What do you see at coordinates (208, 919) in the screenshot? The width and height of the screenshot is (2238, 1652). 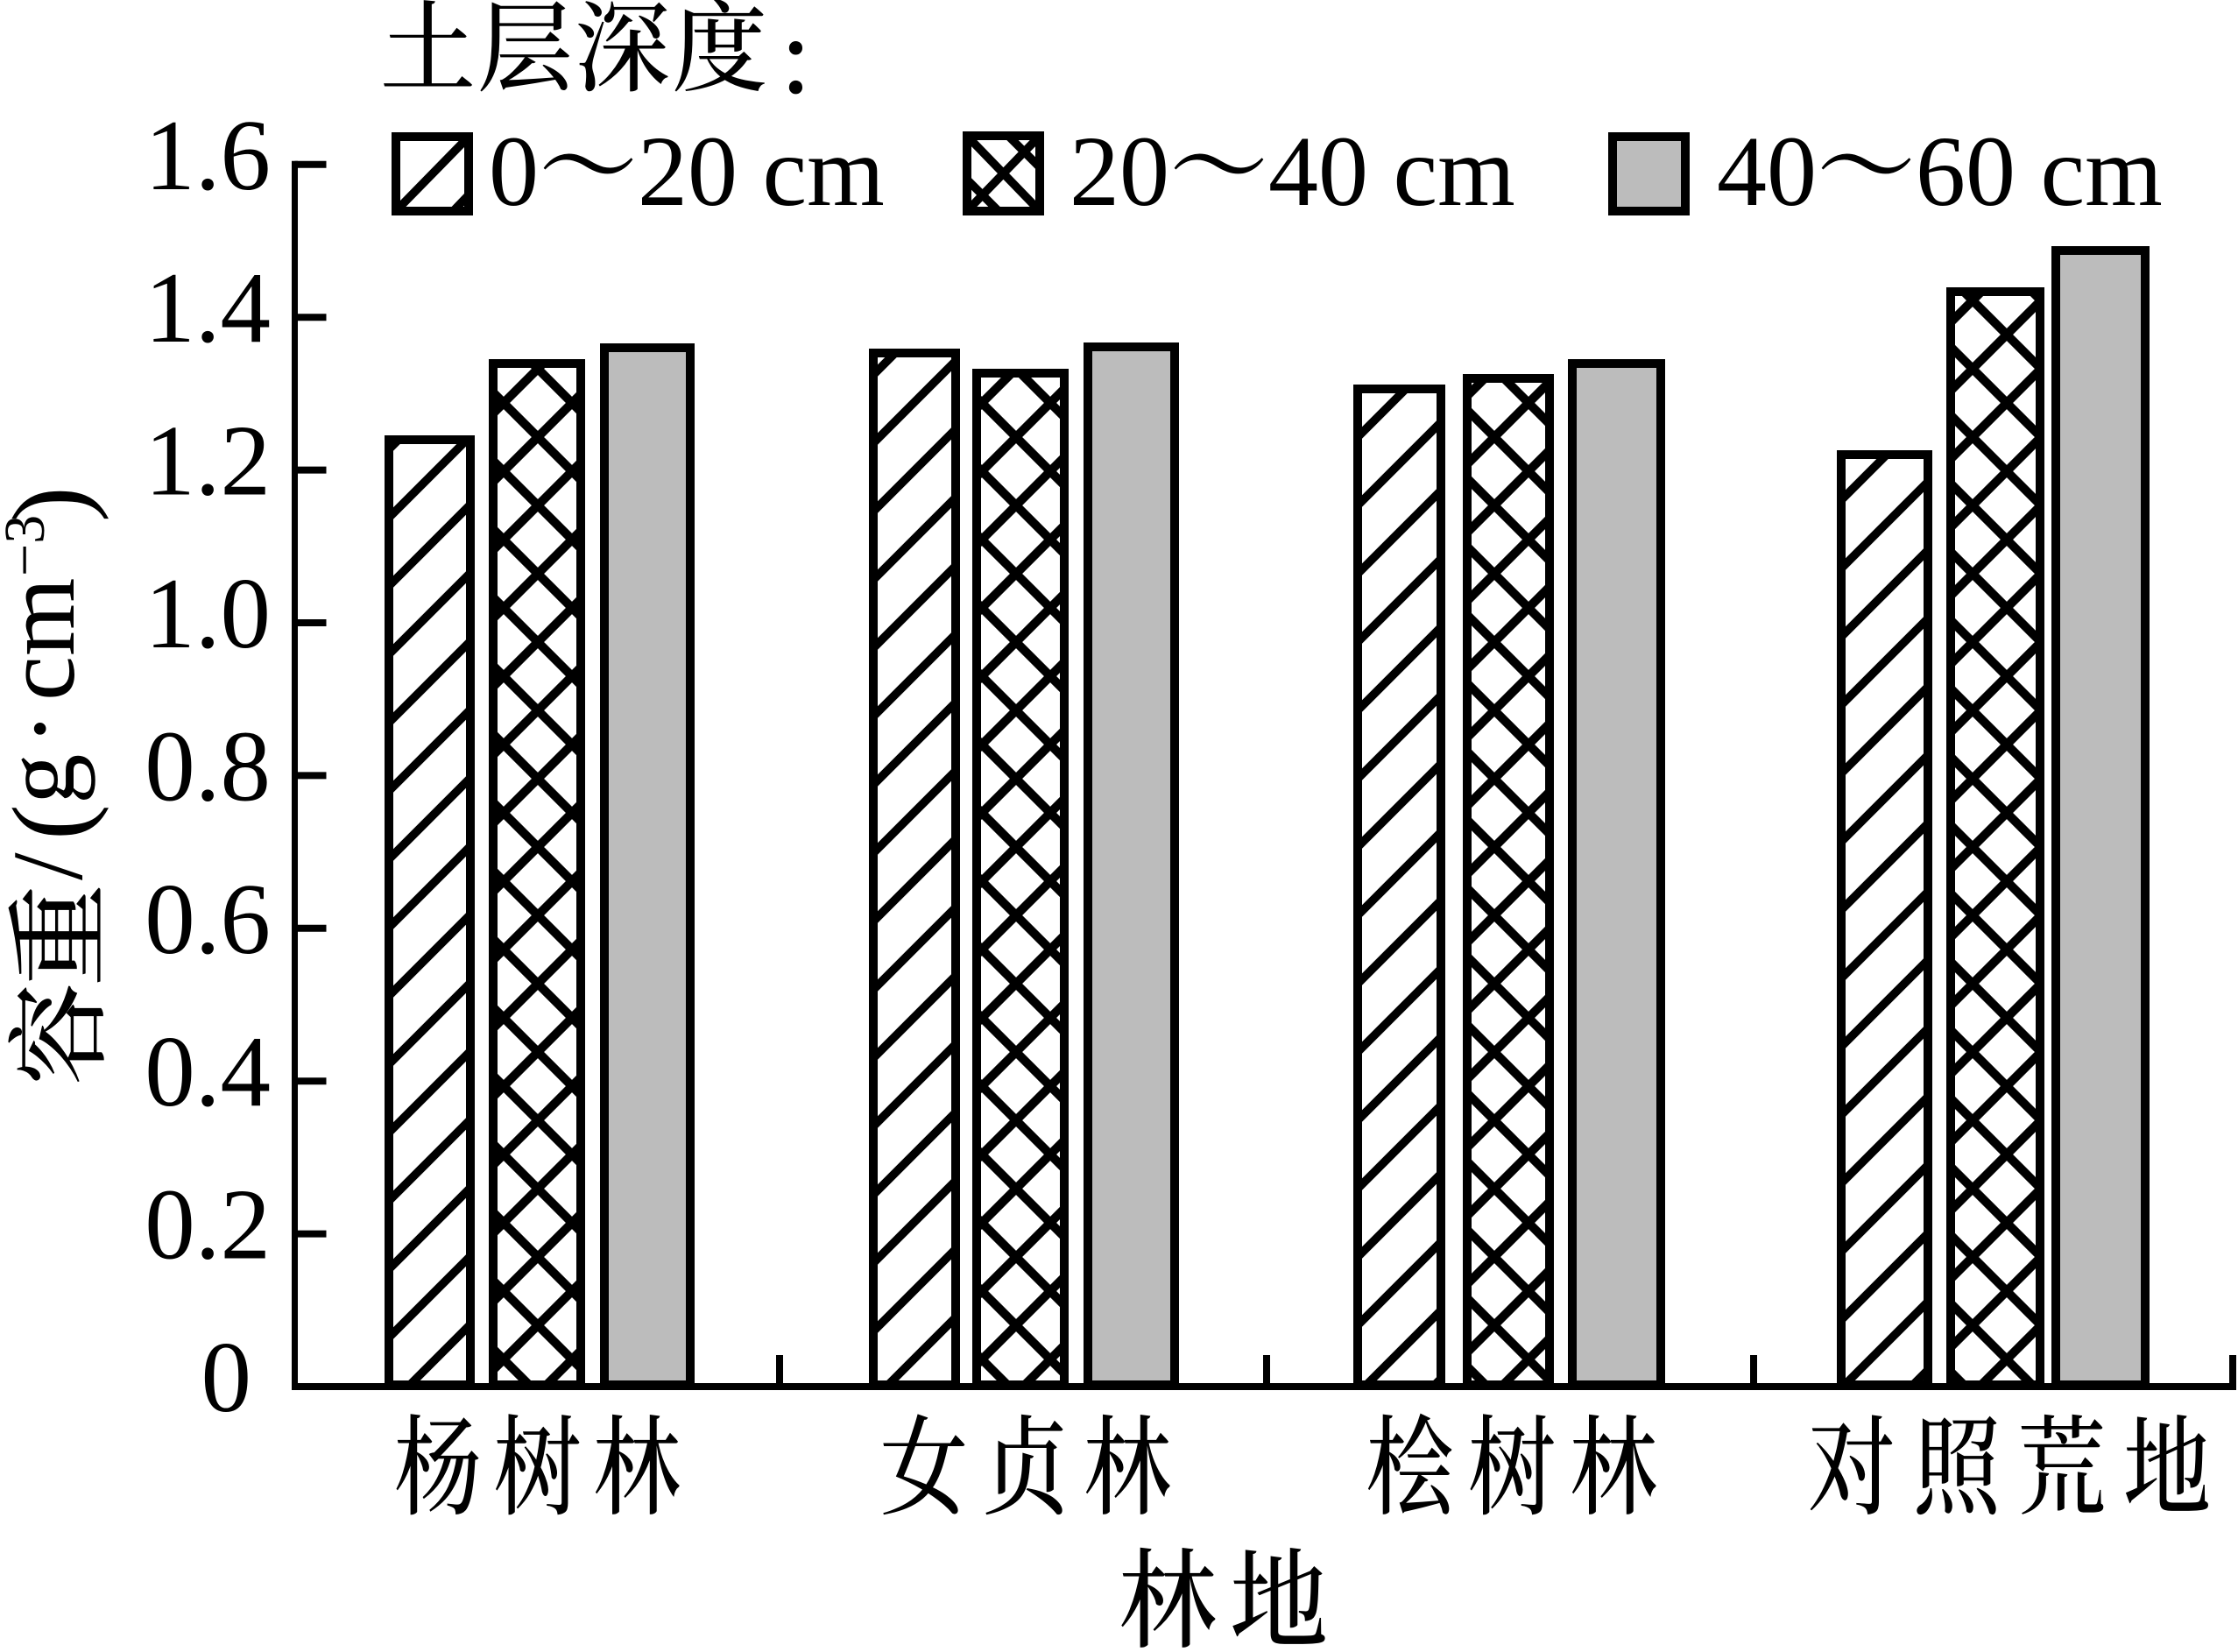 I see `svg-text: 0.6` at bounding box center [208, 919].